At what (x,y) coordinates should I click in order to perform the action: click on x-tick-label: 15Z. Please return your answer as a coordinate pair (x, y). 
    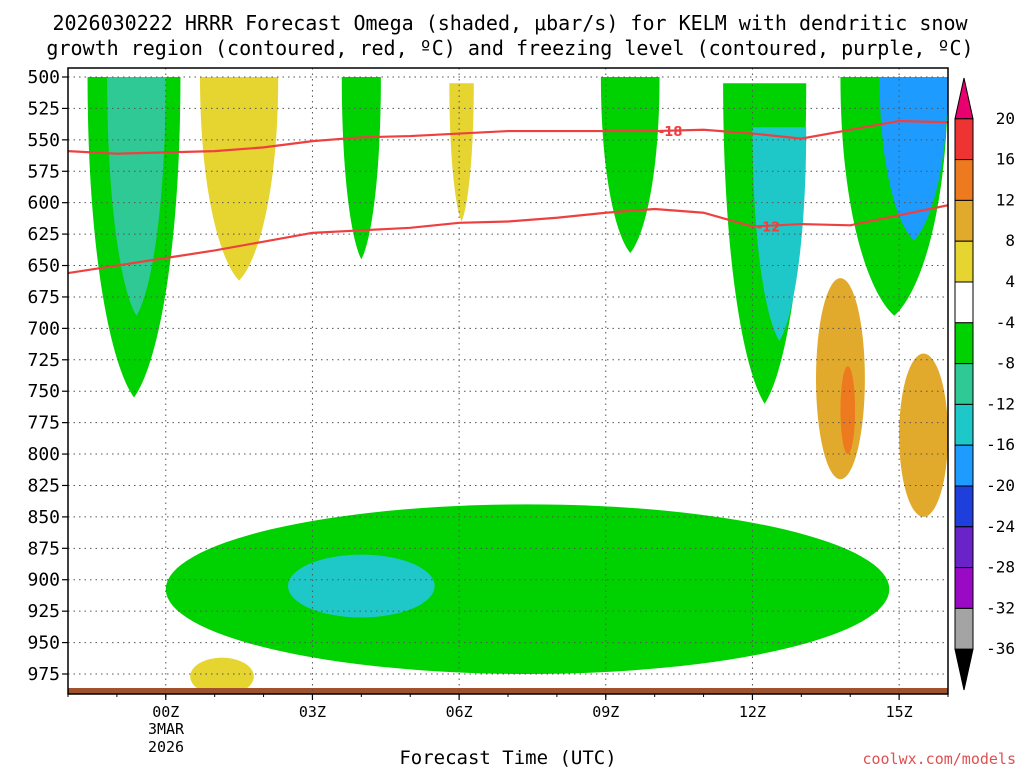
    Looking at the image, I should click on (899, 712).